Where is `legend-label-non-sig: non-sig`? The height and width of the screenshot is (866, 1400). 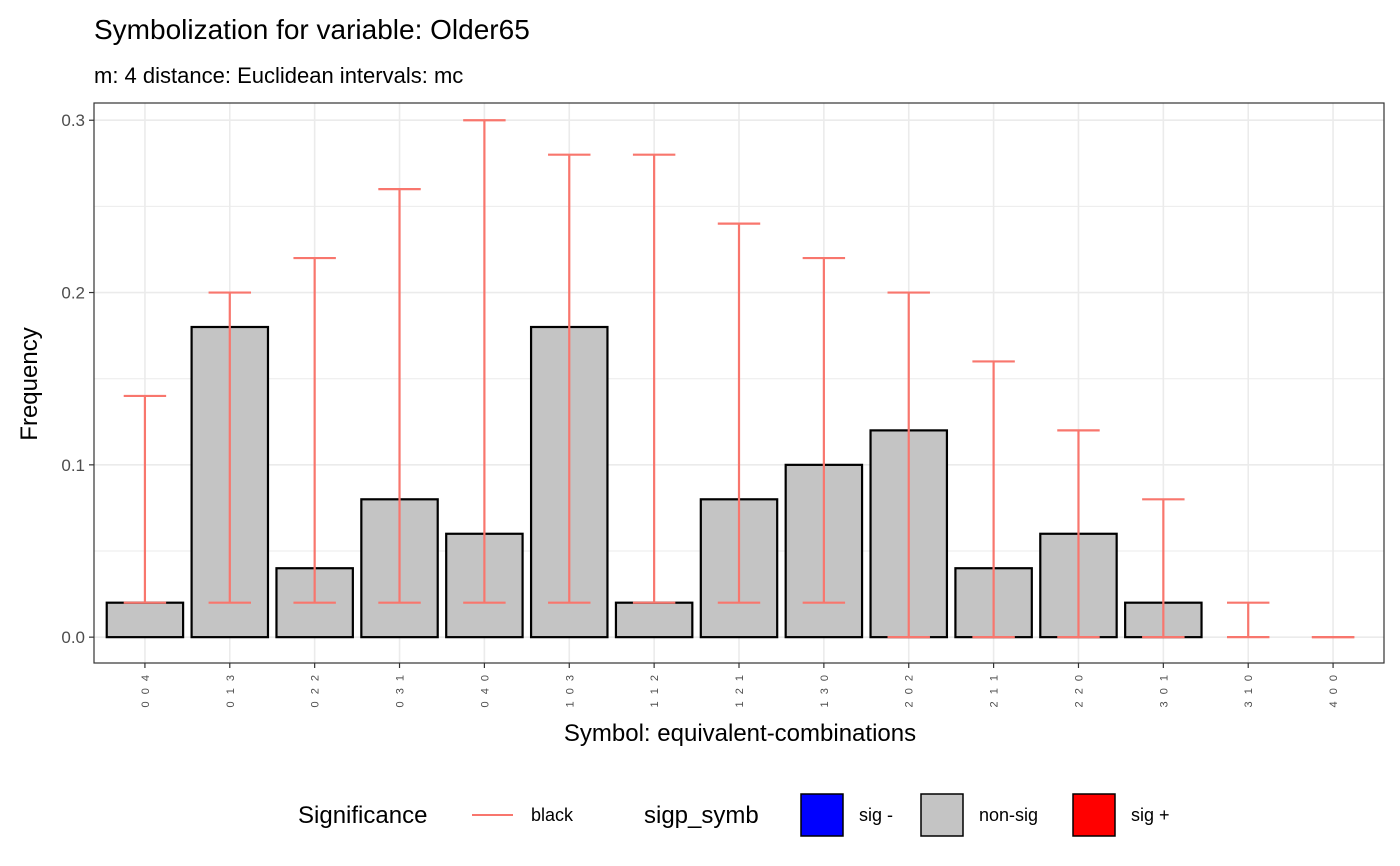
legend-label-non-sig: non-sig is located at coordinates (1008, 815).